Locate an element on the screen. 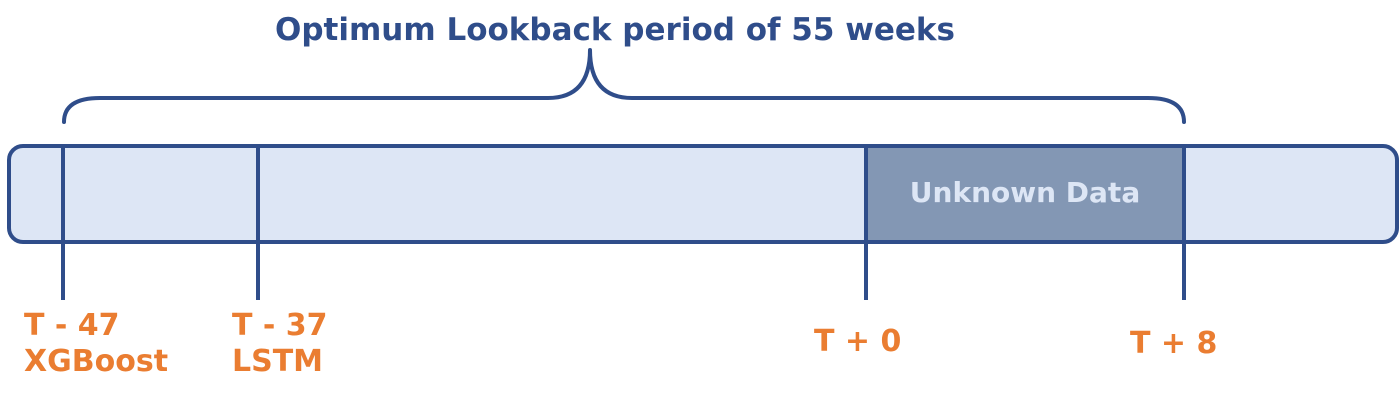  marker-model: XGBoost is located at coordinates (96, 361).